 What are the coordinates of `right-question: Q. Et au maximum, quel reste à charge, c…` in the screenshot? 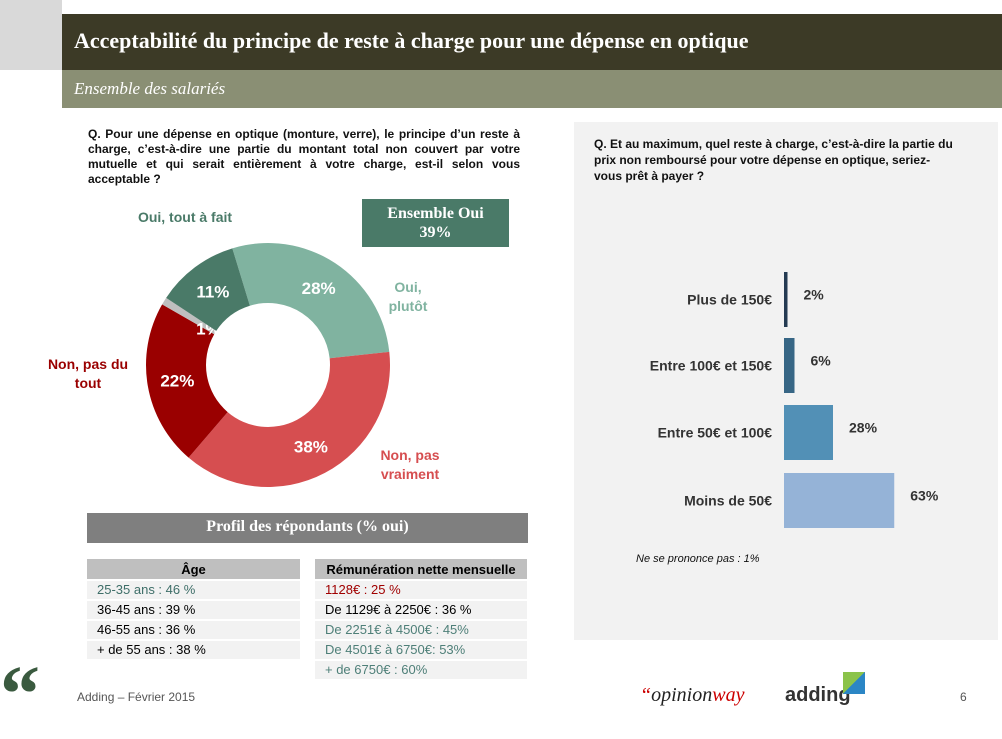 It's located at (773, 160).